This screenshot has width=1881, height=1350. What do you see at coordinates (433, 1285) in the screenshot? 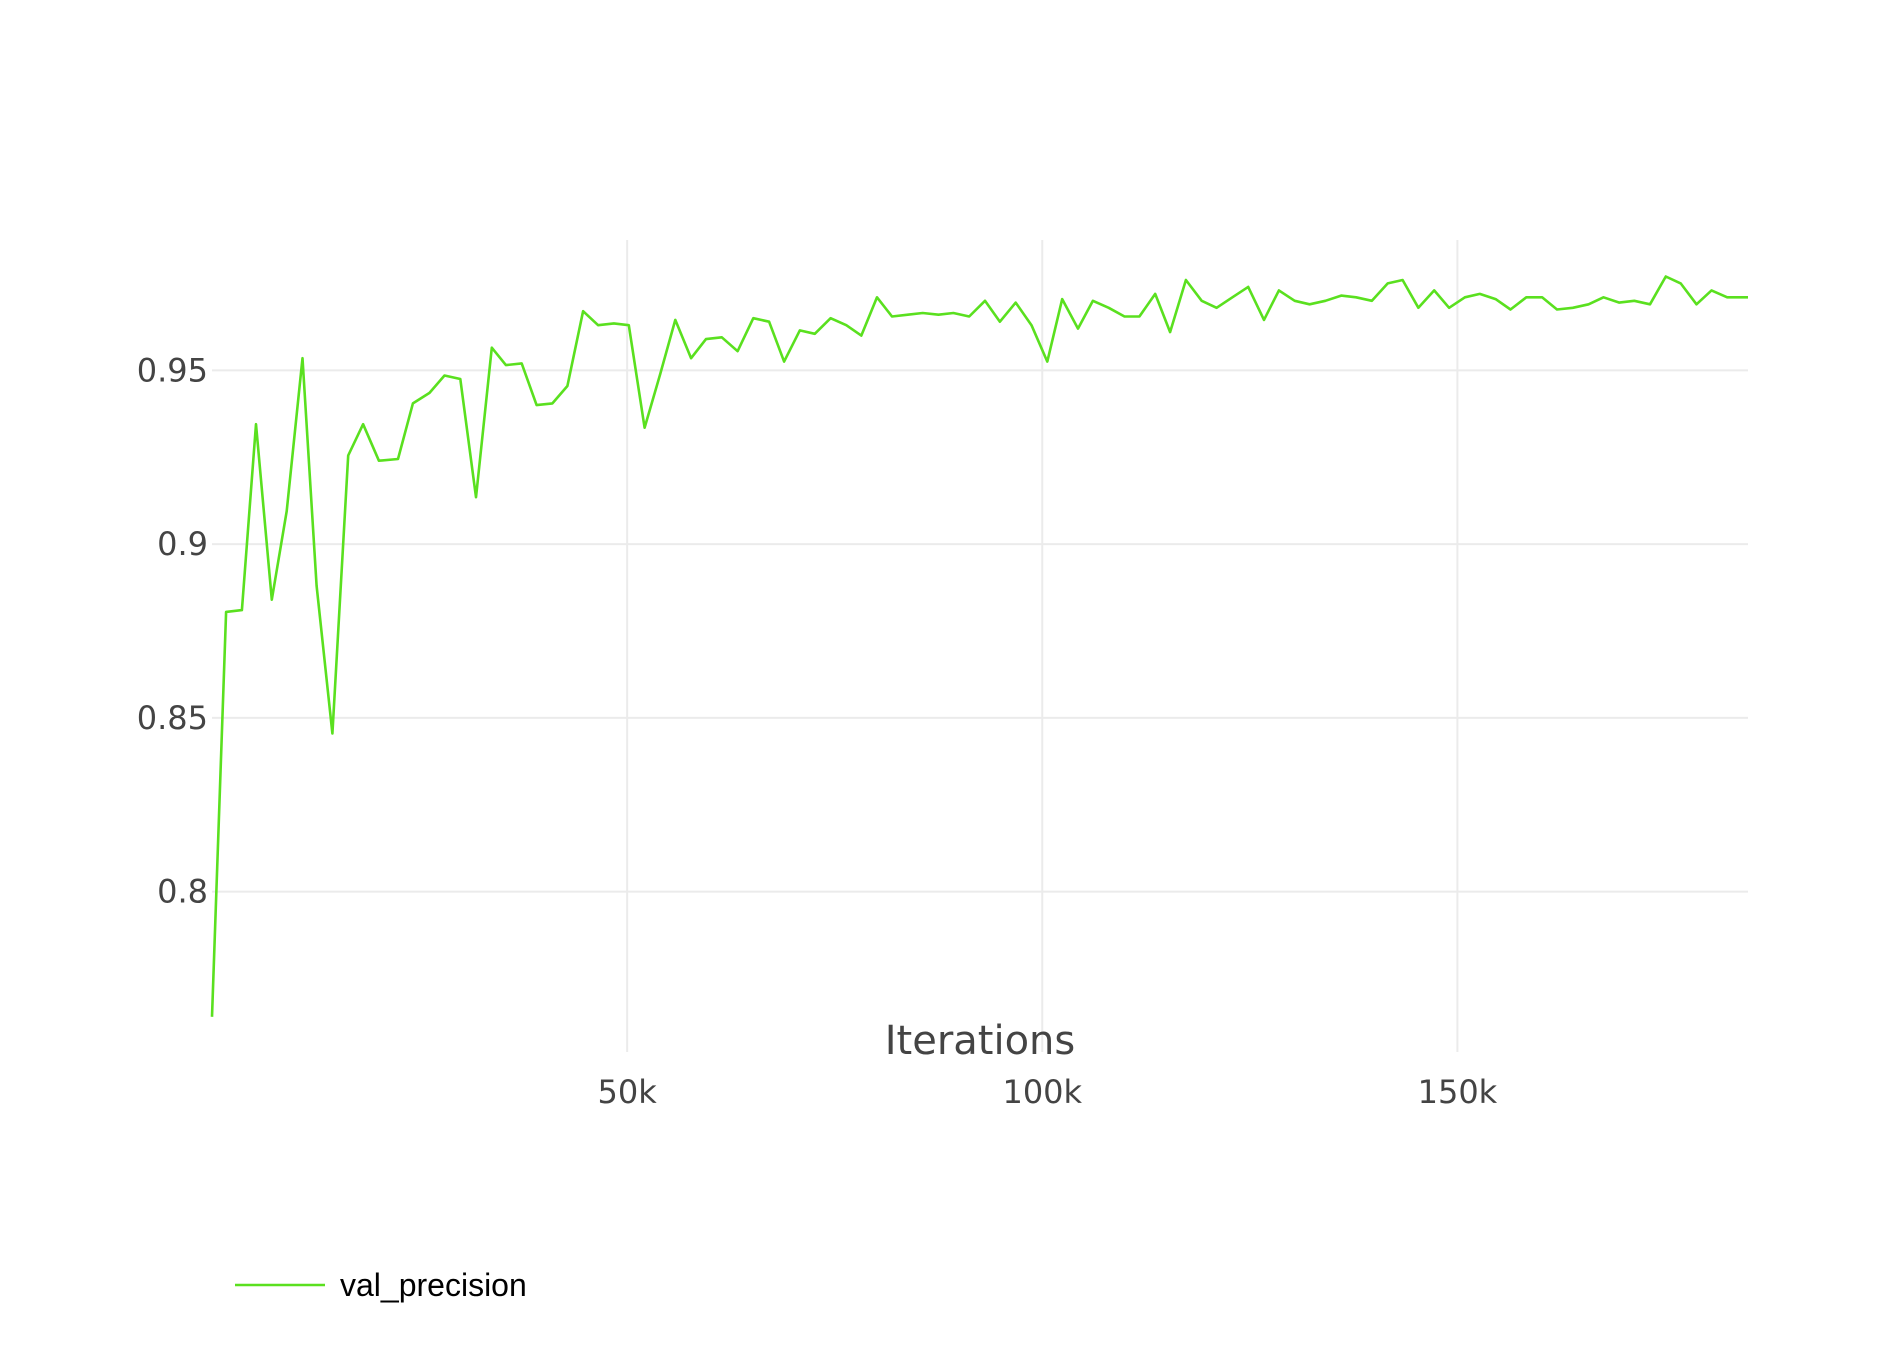
I see `legend-label: val_precision` at bounding box center [433, 1285].